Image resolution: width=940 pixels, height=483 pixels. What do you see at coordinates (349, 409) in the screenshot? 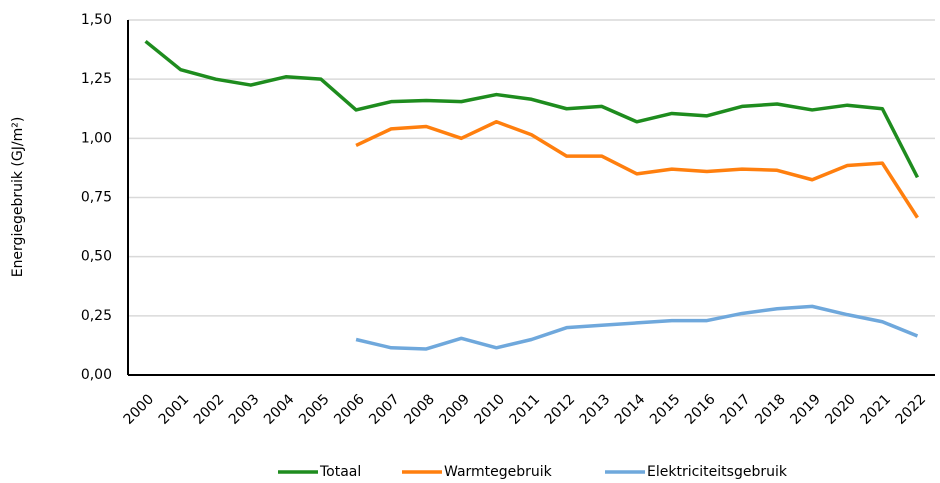
I see `x-tick-label: 2006` at bounding box center [349, 409].